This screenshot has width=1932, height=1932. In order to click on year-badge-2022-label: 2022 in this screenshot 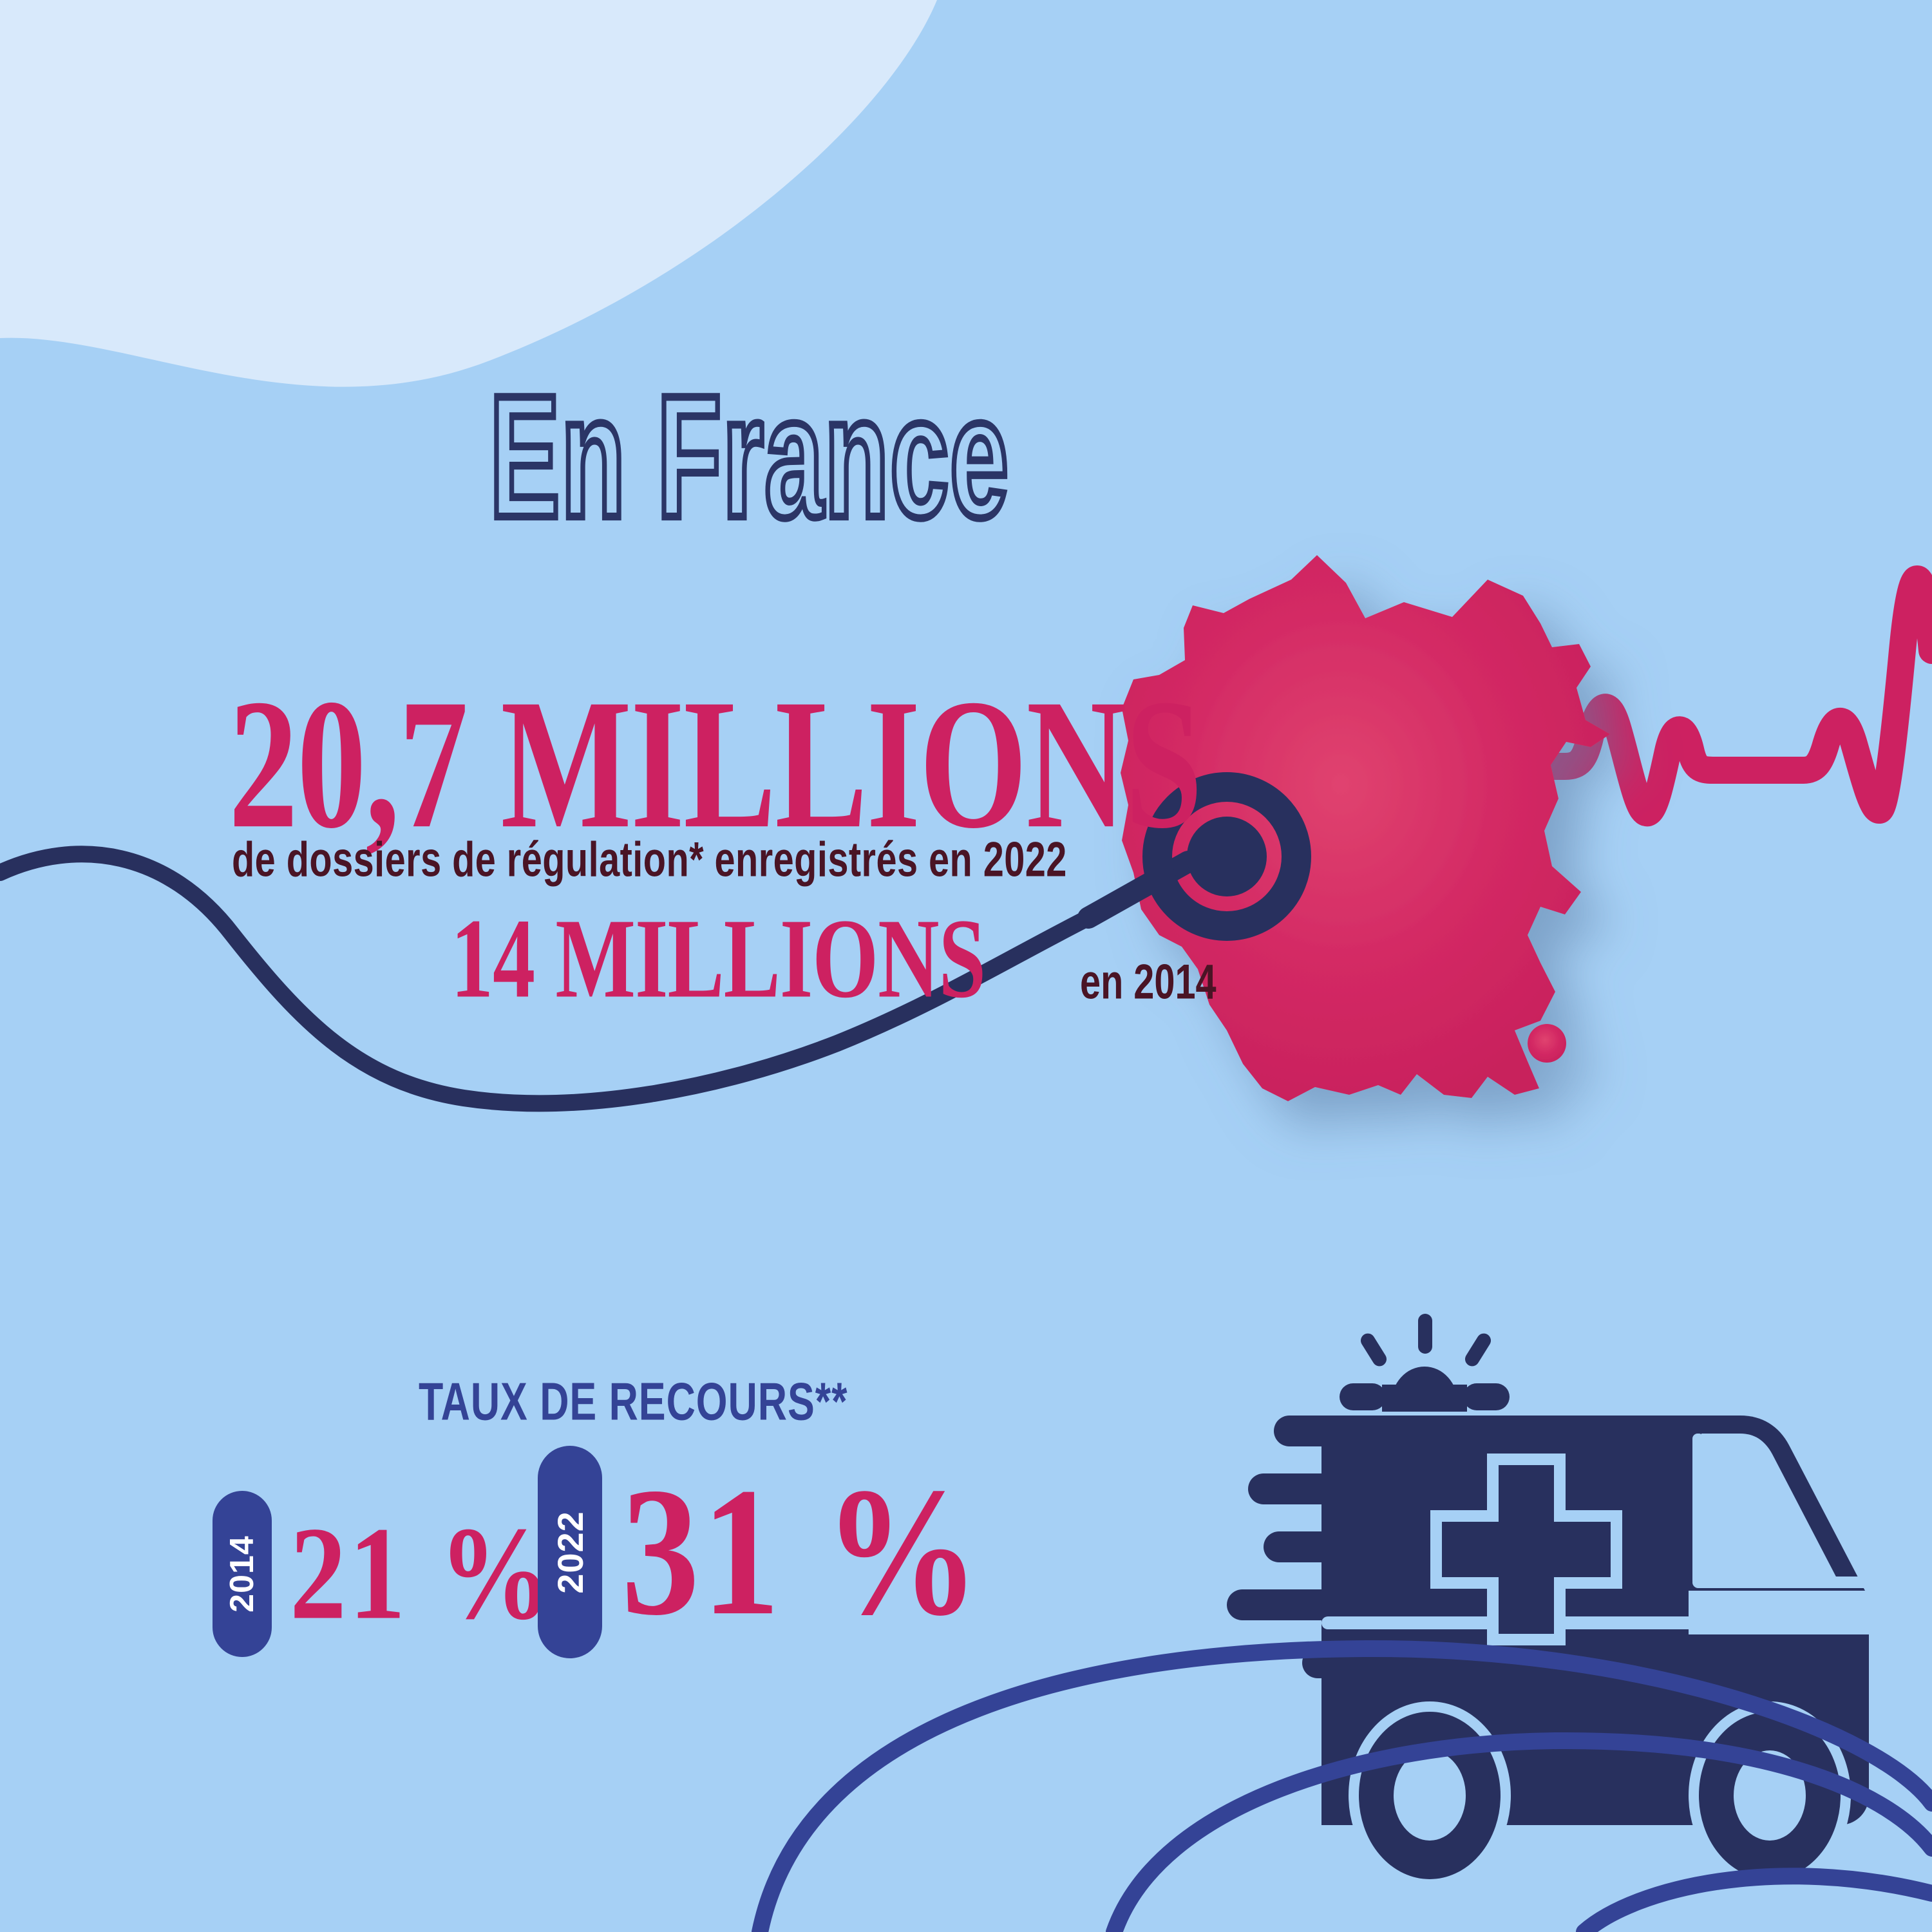, I will do `click(570, 1552)`.